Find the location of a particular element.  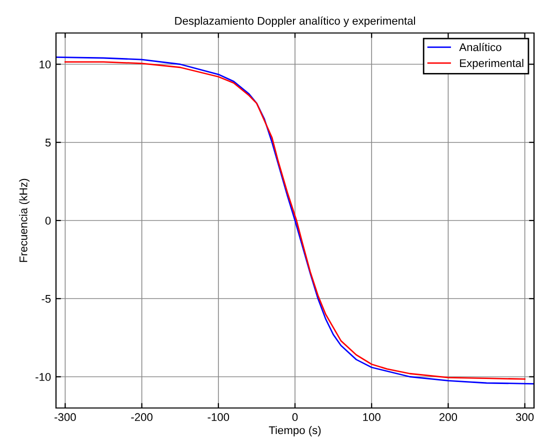

x-tick-label: 0 is located at coordinates (295, 417).